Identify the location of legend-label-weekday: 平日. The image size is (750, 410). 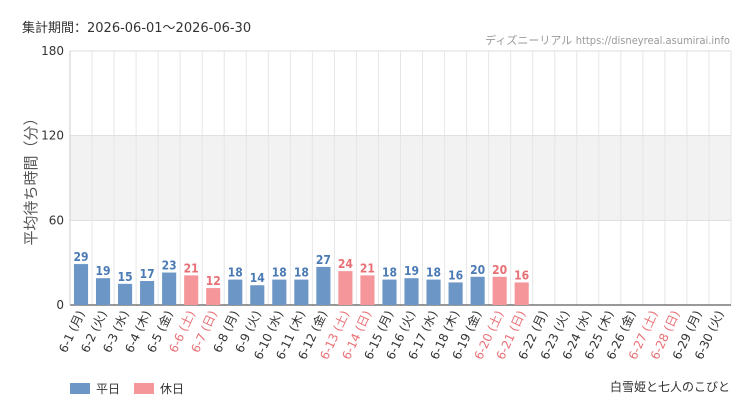
(108, 389).